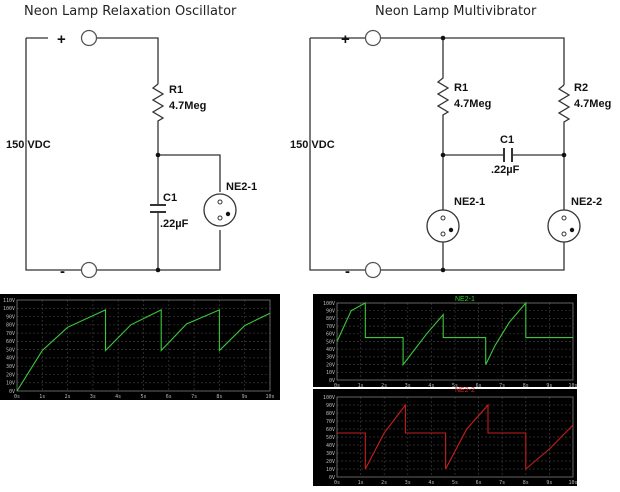  What do you see at coordinates (89, 38) in the screenshot?
I see `left-plus-terminal` at bounding box center [89, 38].